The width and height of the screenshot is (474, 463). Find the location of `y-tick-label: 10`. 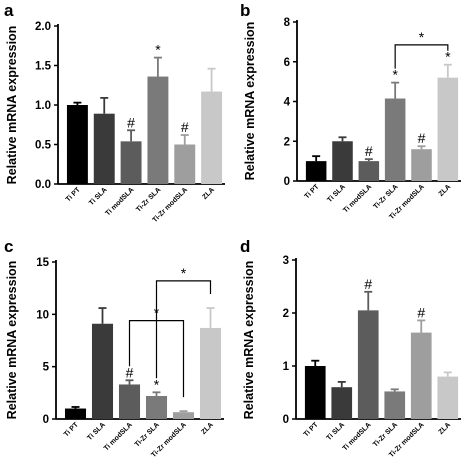

y-tick-label: 10 is located at coordinates (42, 315).